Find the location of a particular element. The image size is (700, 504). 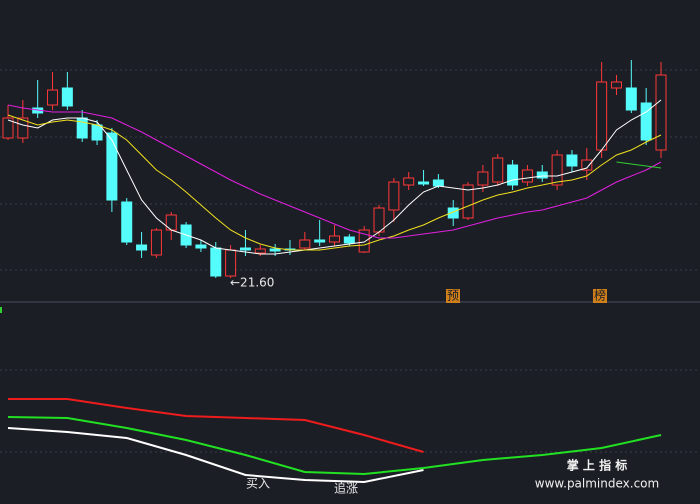

annotation: 追涨 is located at coordinates (346, 488).